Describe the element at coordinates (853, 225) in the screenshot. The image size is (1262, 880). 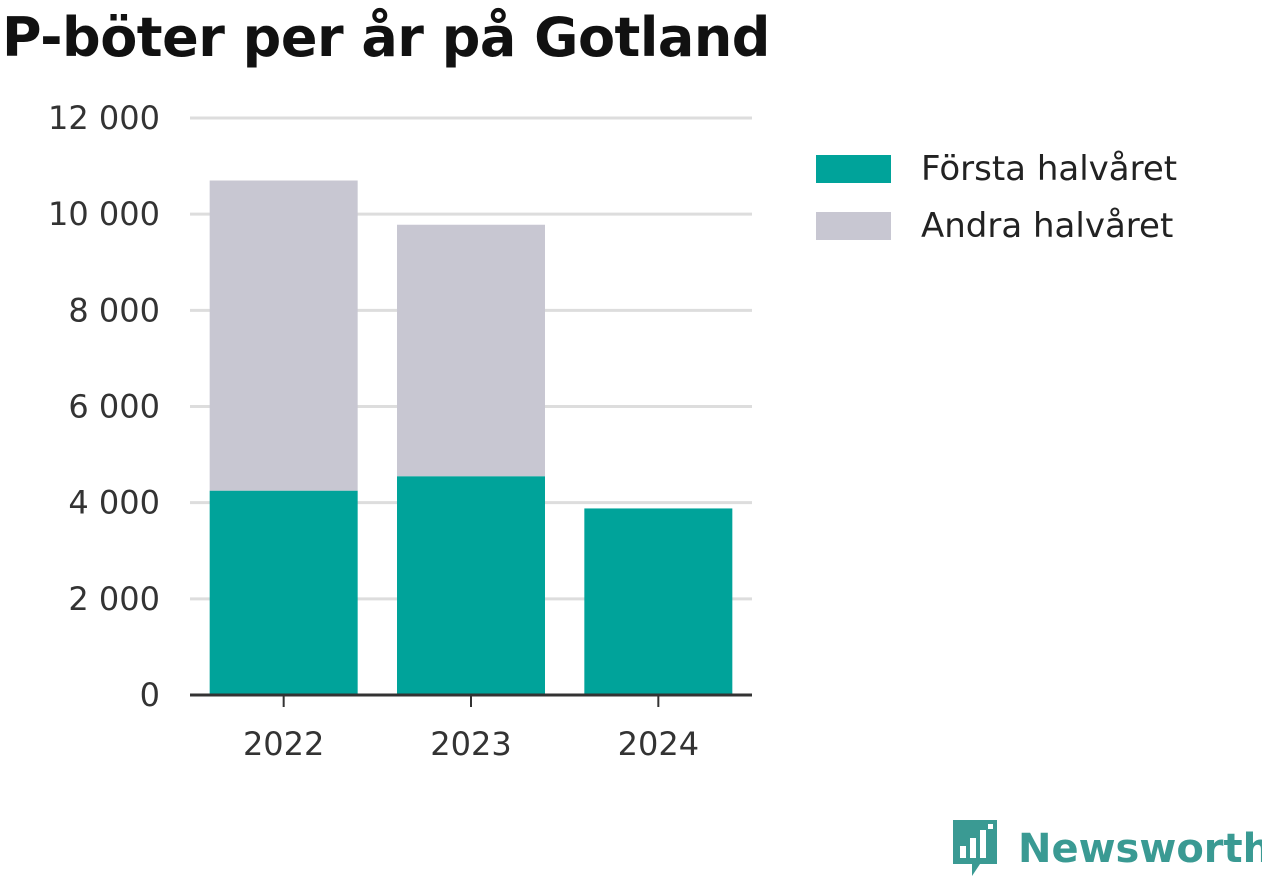
I see `legend-swatch-second-half` at that location.